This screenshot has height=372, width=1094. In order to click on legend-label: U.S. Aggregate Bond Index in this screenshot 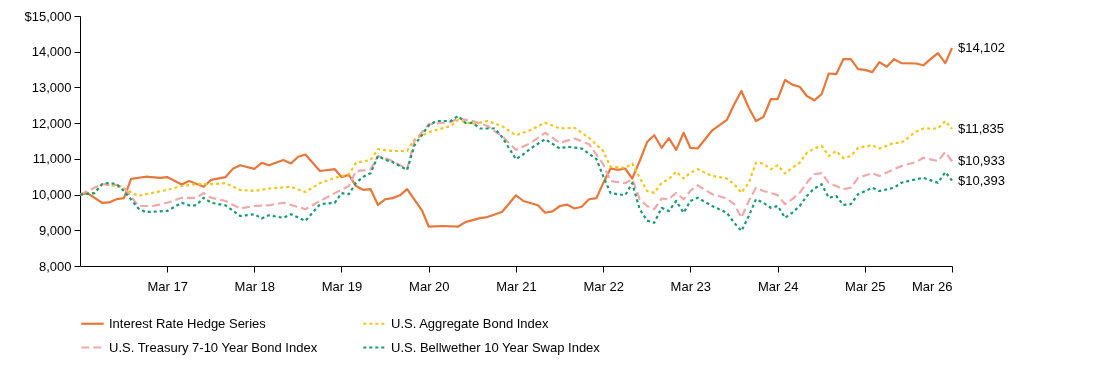, I will do `click(470, 323)`.